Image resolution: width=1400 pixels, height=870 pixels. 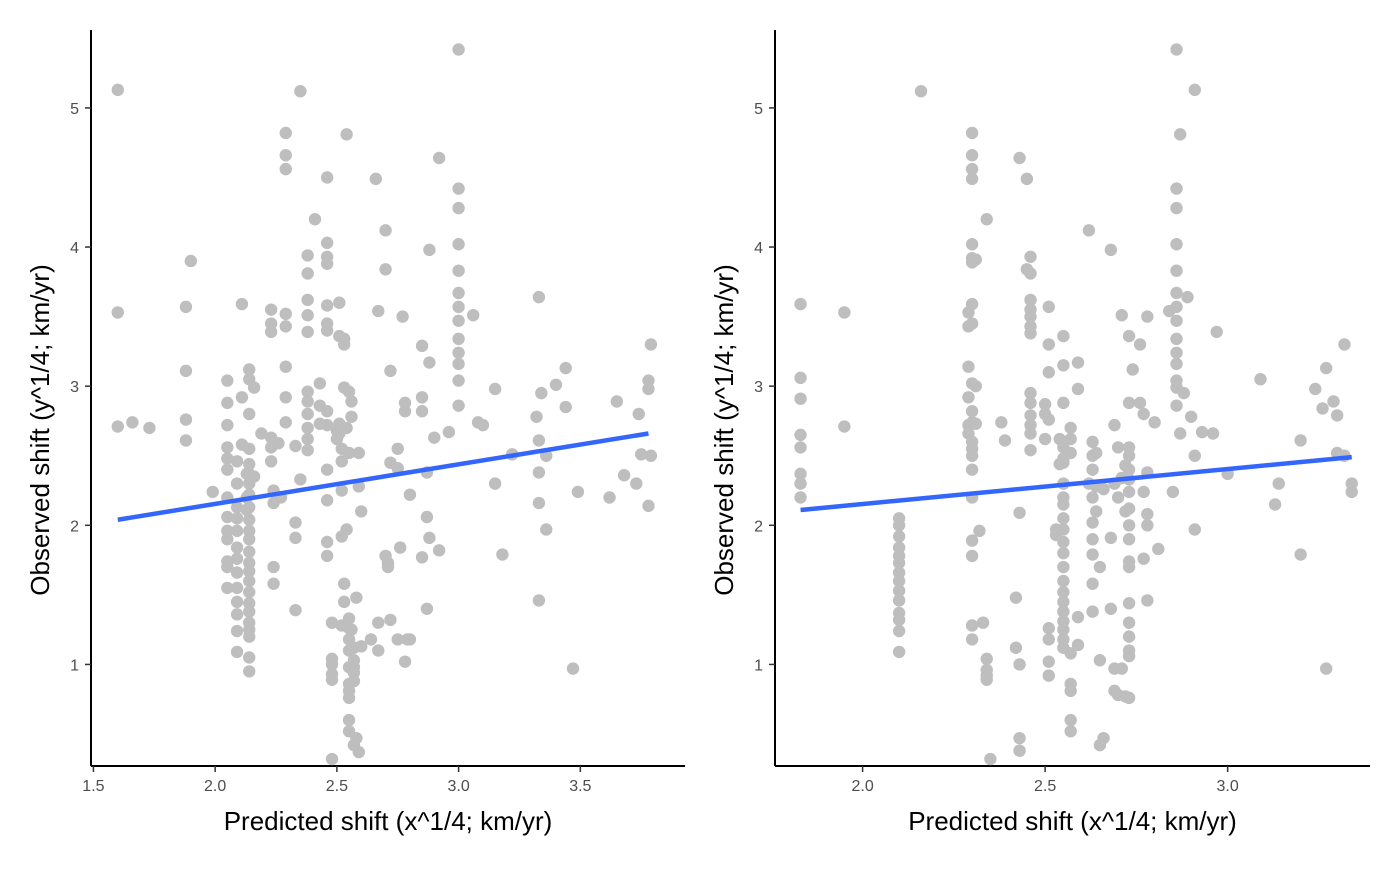 What do you see at coordinates (1072, 821) in the screenshot?
I see `x-axis-title: Predicted shift (x^1/4; km/yr)` at bounding box center [1072, 821].